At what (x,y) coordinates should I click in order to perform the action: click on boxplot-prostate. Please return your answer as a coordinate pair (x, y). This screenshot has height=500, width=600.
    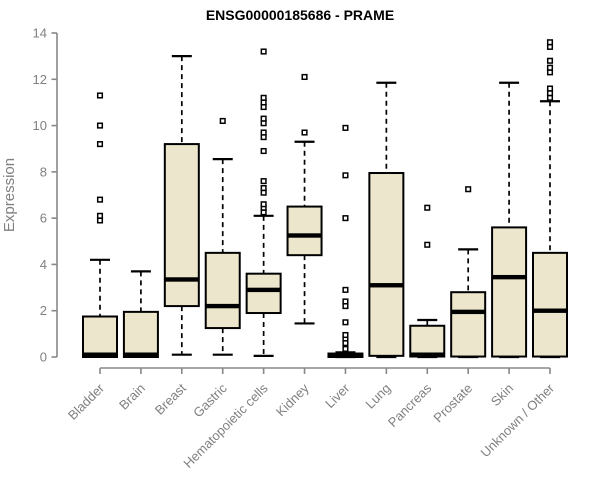
    Looking at the image, I should click on (468, 272).